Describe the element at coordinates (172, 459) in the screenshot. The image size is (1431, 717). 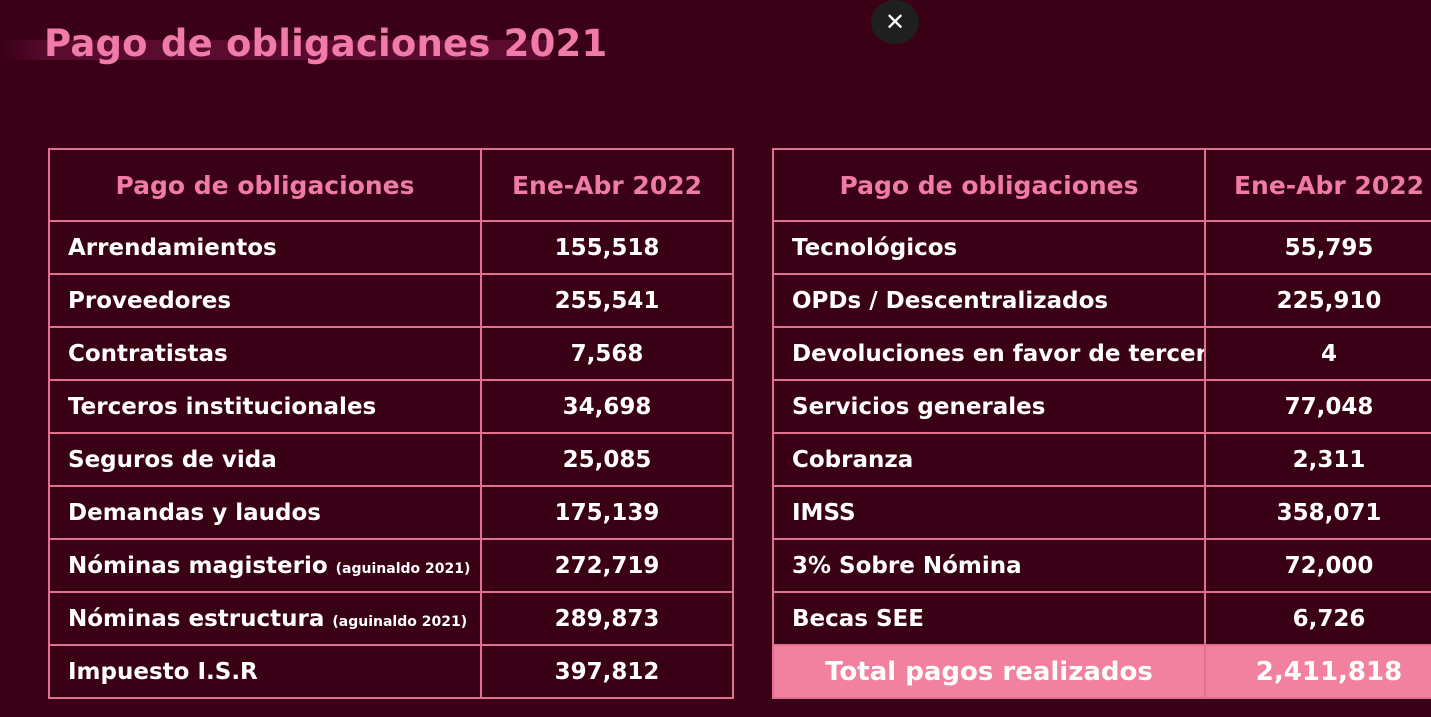
I see `row-label-text: Seguros de vida` at that location.